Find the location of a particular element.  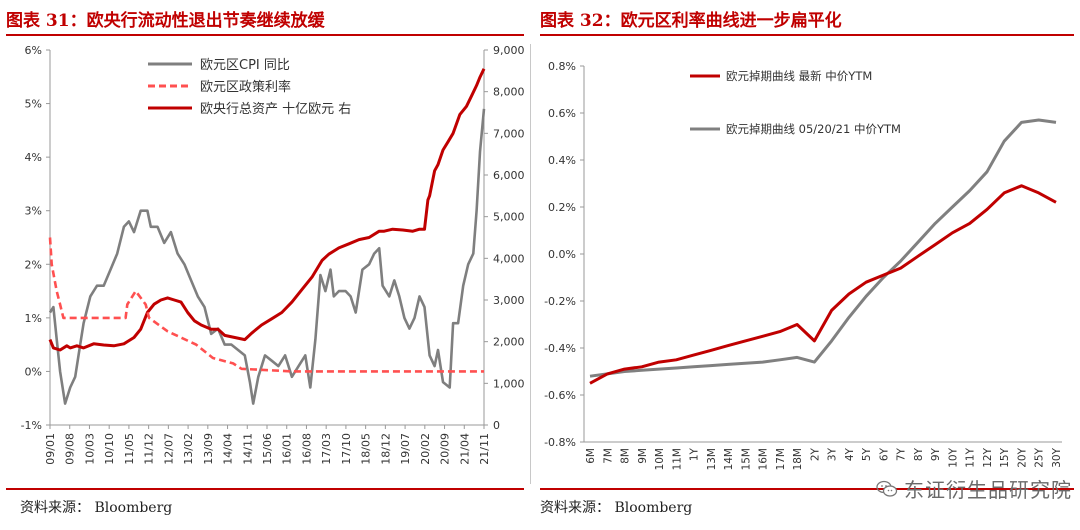

x-tick-label: 1Y is located at coordinates (695, 454).